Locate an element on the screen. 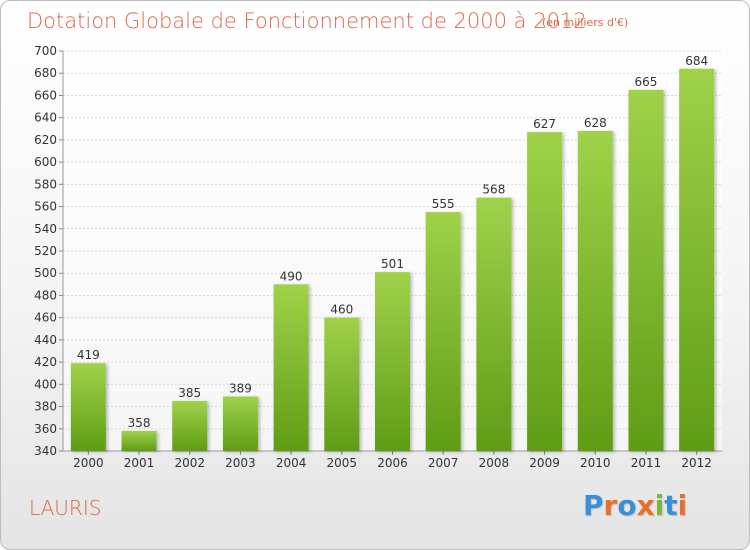 This screenshot has width=750, height=550. logo-letter: P is located at coordinates (593, 505).